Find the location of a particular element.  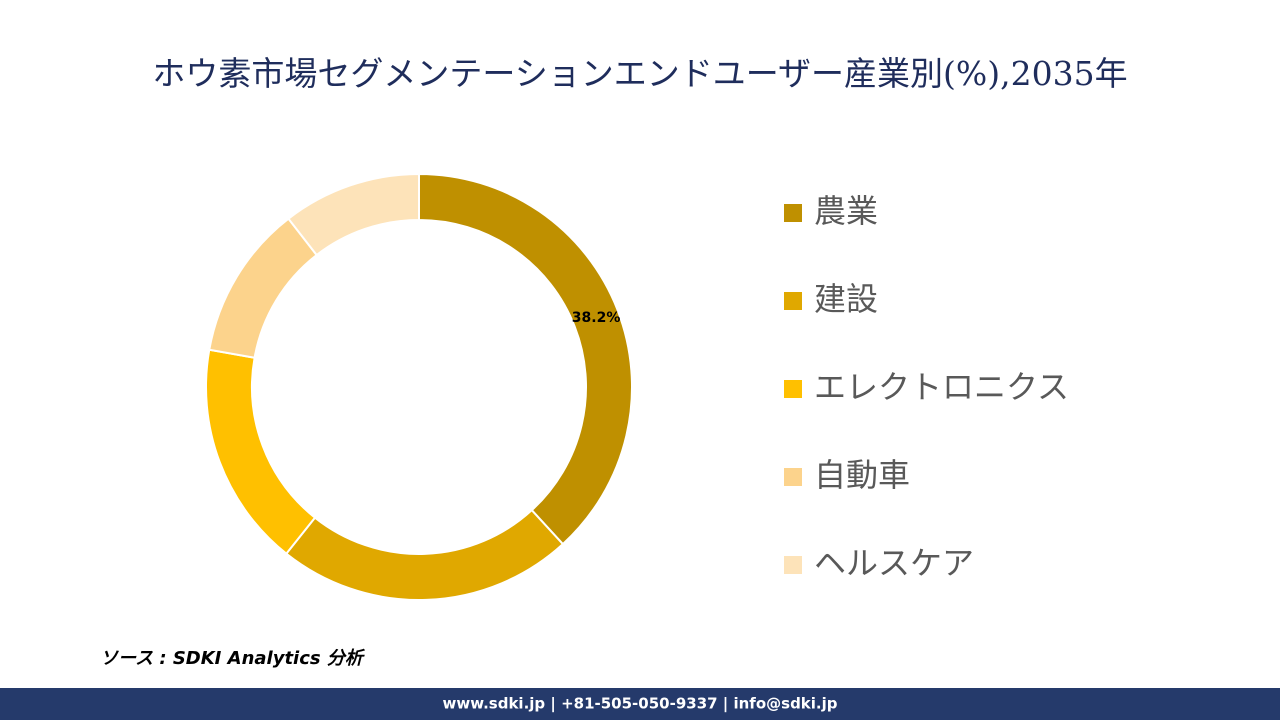

footer-bar is located at coordinates (640, 704).